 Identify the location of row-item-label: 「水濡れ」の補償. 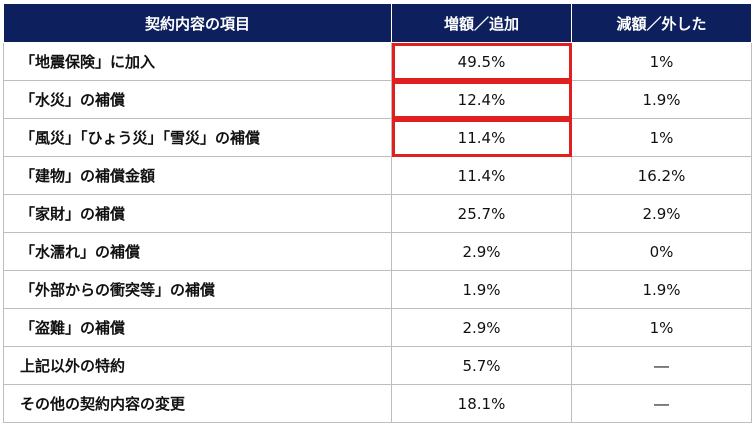
(197, 251).